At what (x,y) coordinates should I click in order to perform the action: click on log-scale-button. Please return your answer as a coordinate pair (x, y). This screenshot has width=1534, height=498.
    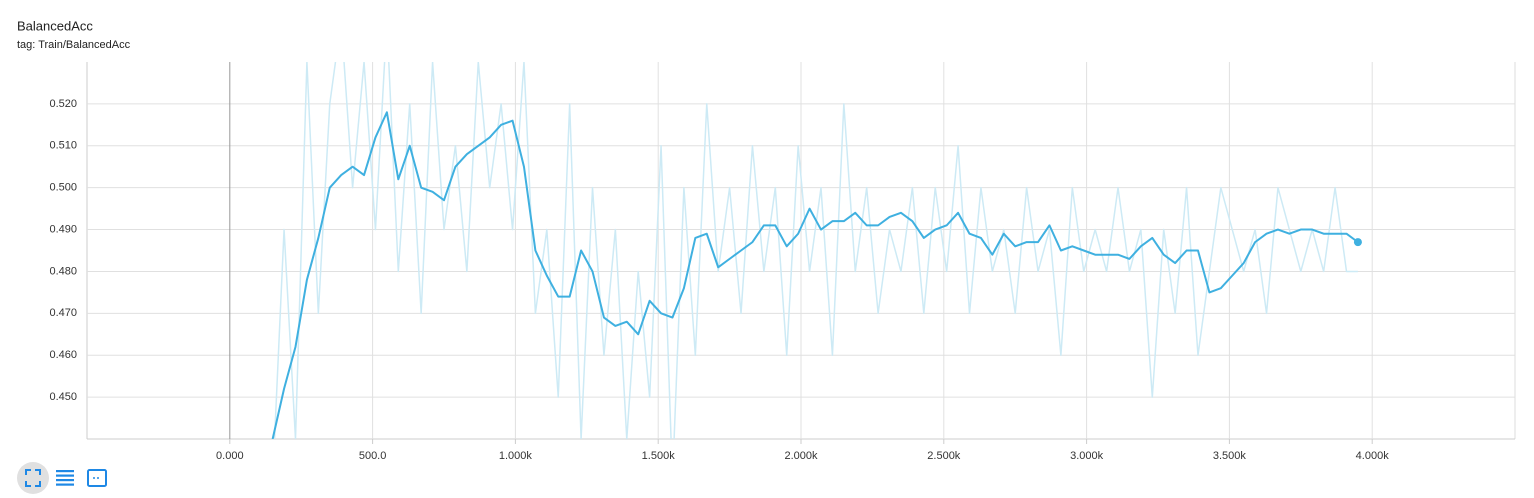
    Looking at the image, I should click on (65, 478).